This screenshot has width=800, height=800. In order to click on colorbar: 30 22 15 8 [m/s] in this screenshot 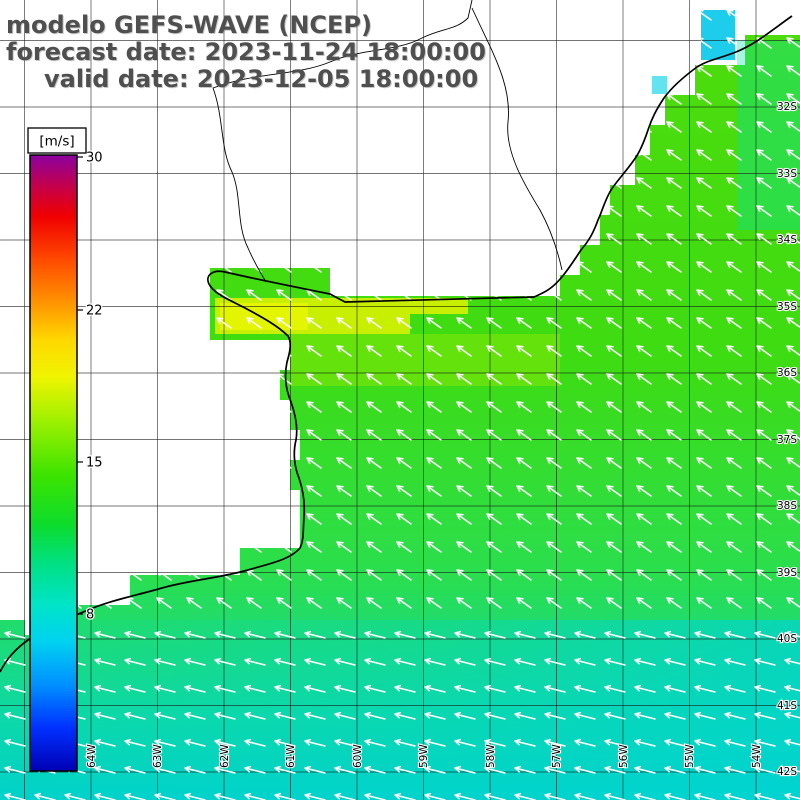, I will do `click(65, 449)`.